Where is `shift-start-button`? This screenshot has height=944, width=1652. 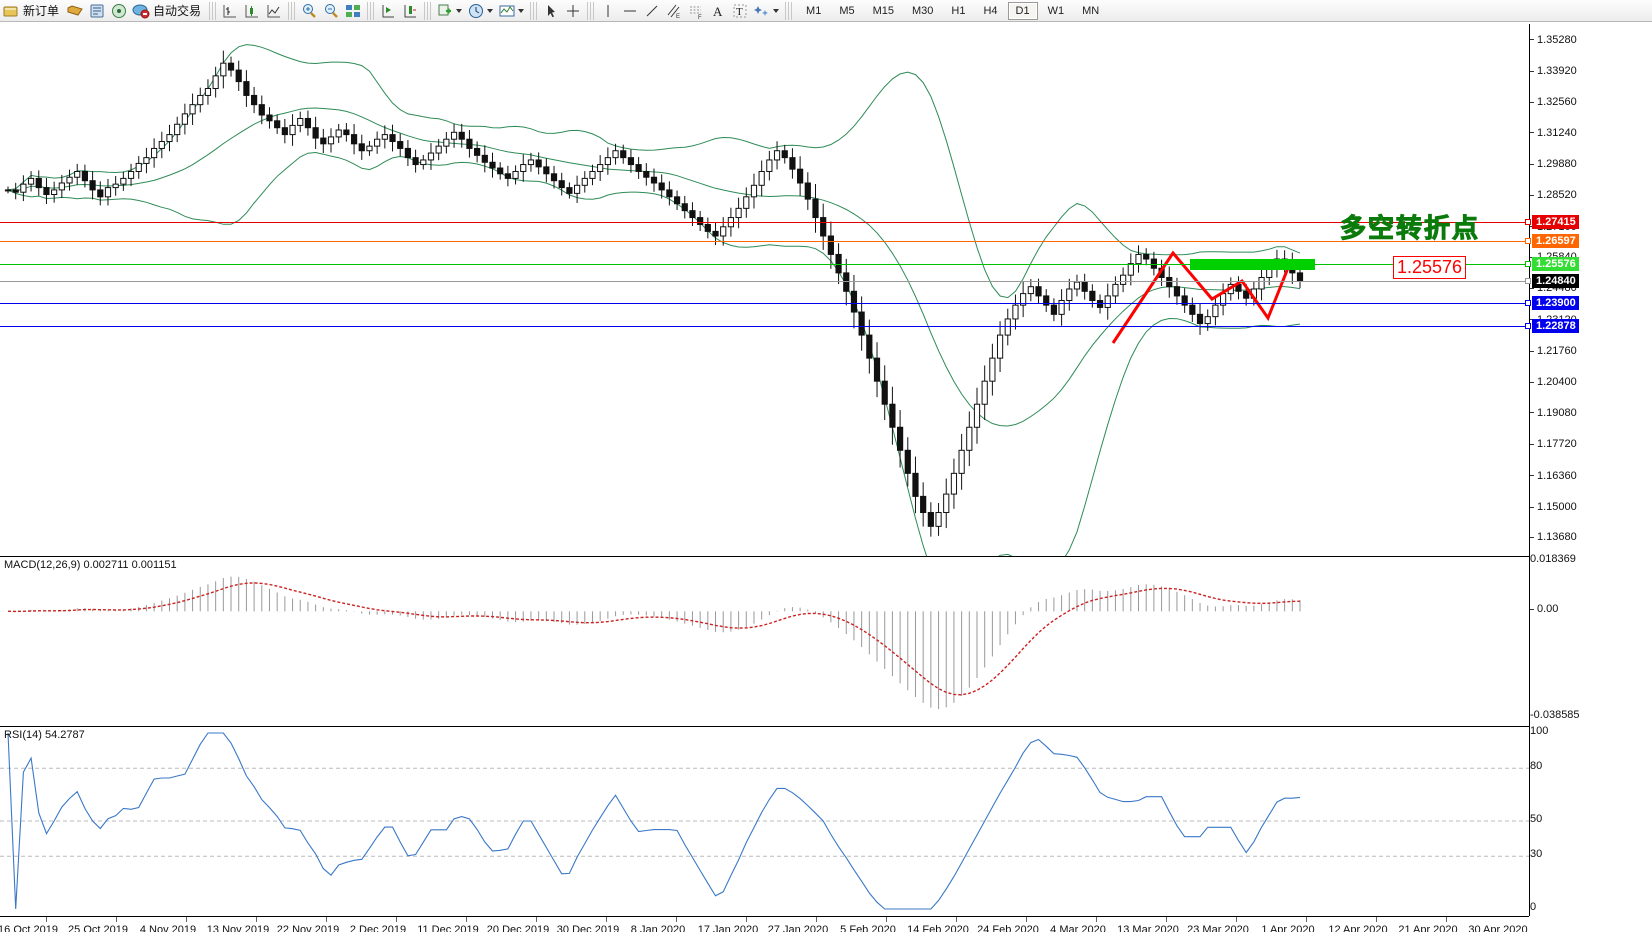 shift-start-button is located at coordinates (388, 11).